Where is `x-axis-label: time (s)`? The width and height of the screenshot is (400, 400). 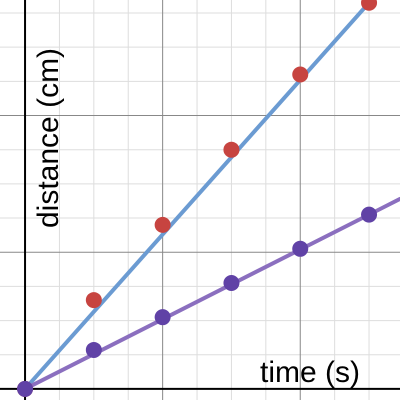
x-axis-label: time (s) is located at coordinates (310, 372).